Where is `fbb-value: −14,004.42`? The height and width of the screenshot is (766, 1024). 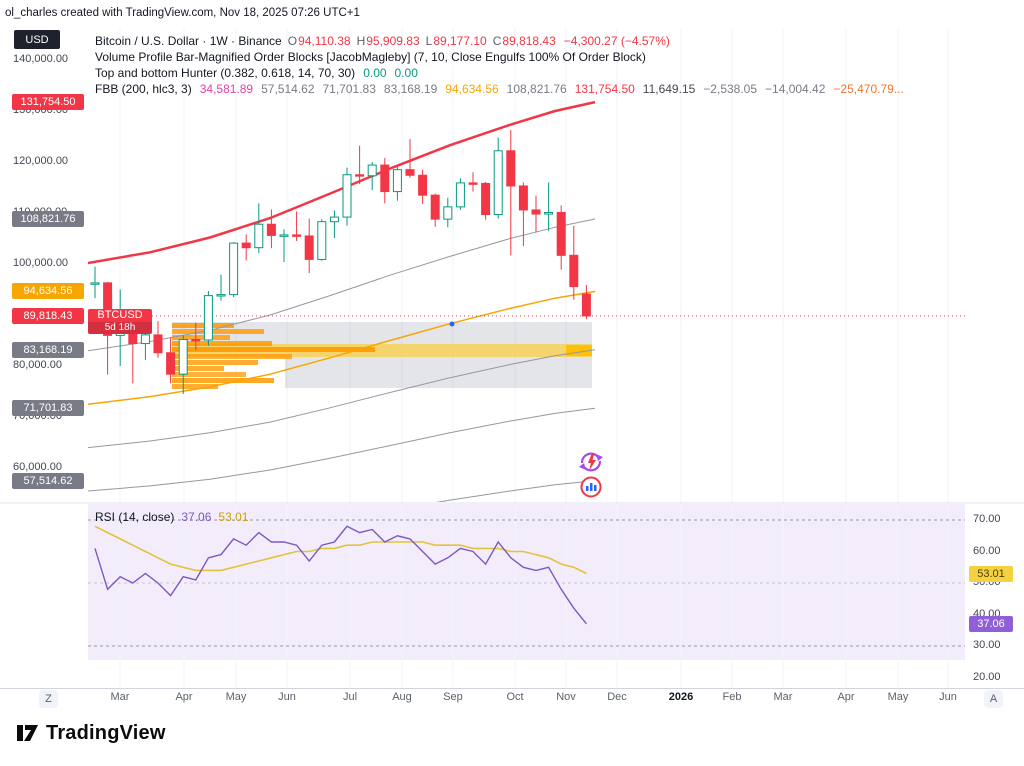
fbb-value: −14,004.42 is located at coordinates (795, 89).